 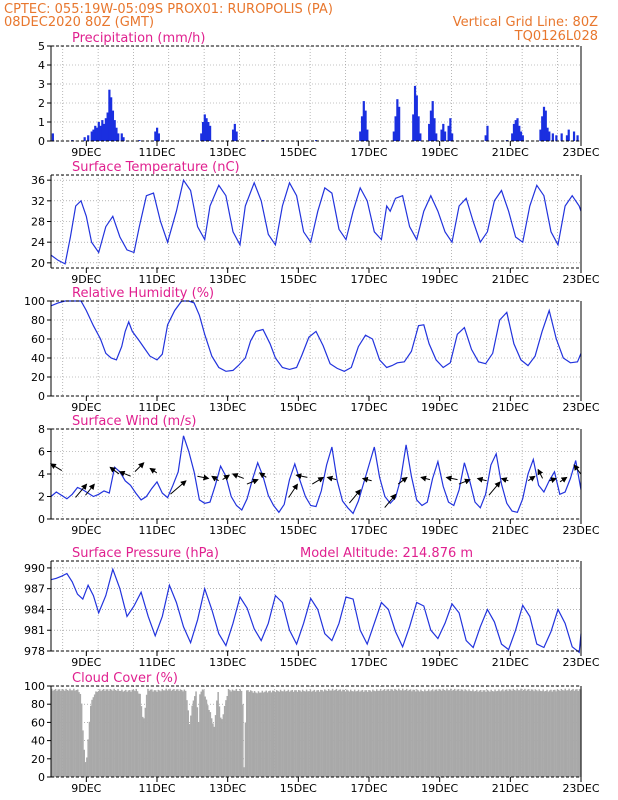 What do you see at coordinates (125, 678) in the screenshot?
I see `panel-title: Cloud Cover (%)` at bounding box center [125, 678].